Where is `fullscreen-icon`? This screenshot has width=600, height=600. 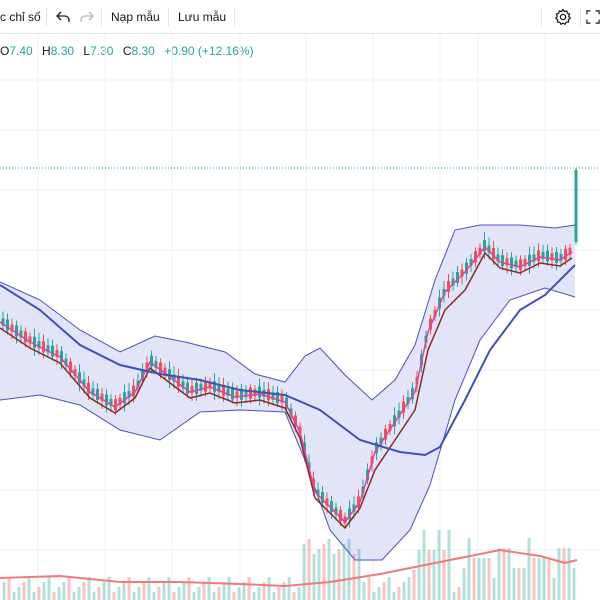 fullscreen-icon is located at coordinates (593, 17).